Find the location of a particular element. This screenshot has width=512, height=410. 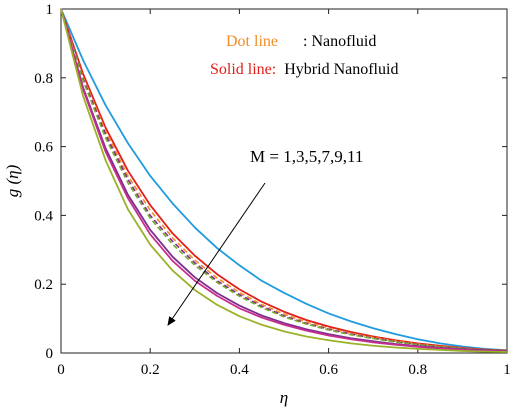

y-tick-labels: 0 0.2 0.4 0.6 0.8 1 is located at coordinates (43, 182).